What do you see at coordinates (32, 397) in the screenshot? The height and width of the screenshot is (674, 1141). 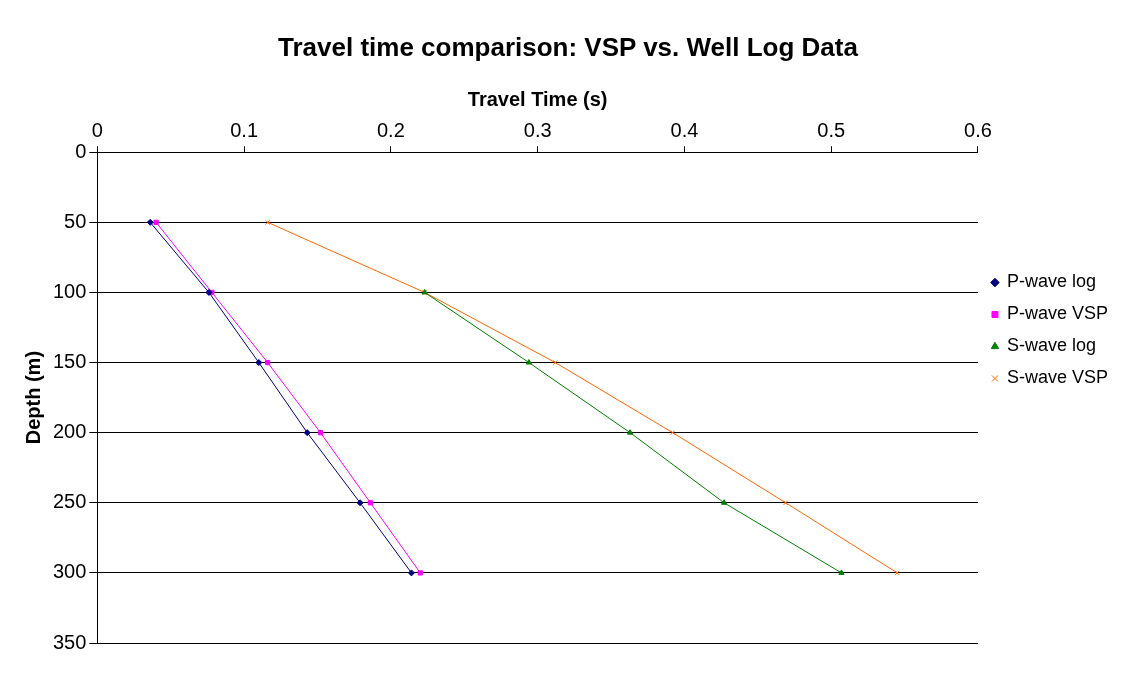 I see `y-axis-title: Depth (m)` at bounding box center [32, 397].